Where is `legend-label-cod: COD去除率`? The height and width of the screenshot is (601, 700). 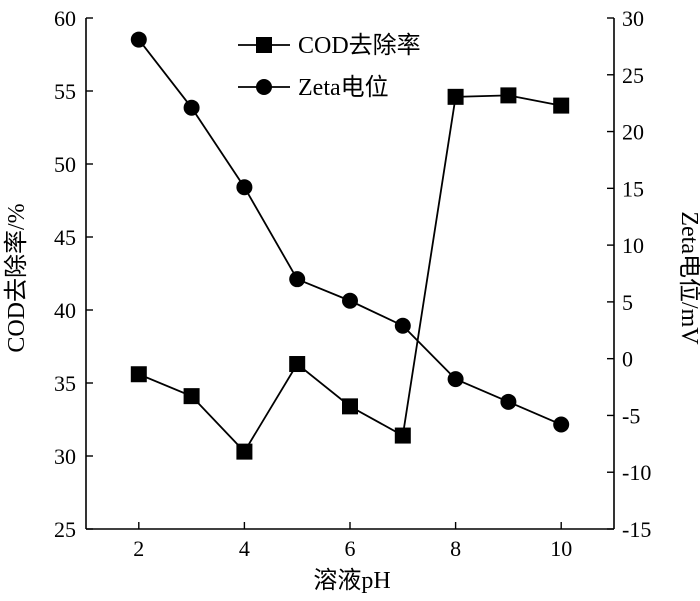 legend-label-cod: COD去除率 is located at coordinates (359, 45).